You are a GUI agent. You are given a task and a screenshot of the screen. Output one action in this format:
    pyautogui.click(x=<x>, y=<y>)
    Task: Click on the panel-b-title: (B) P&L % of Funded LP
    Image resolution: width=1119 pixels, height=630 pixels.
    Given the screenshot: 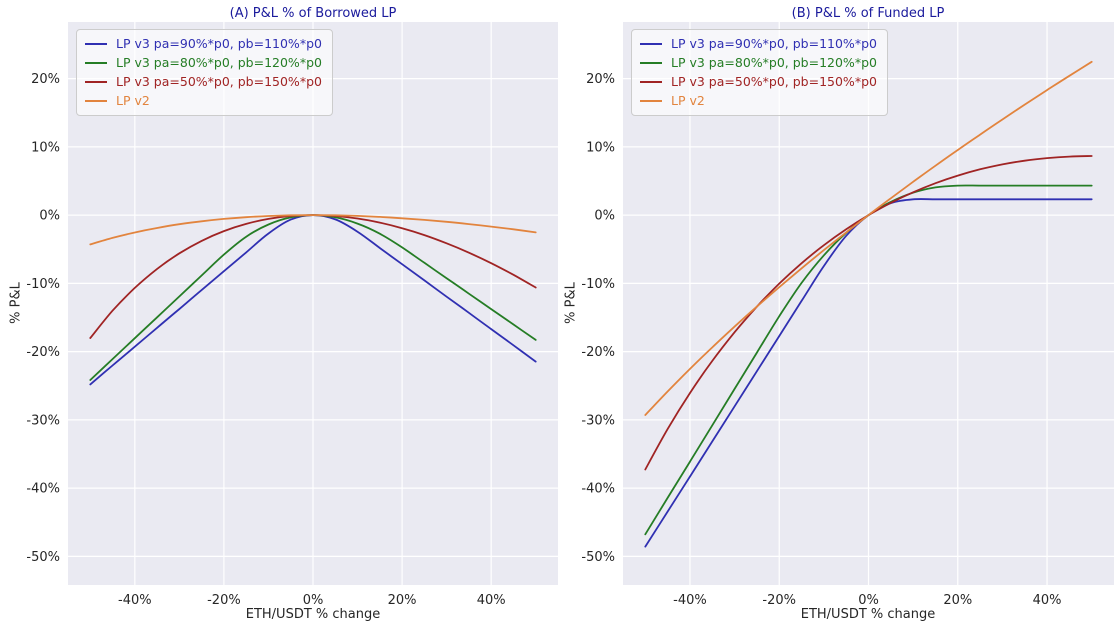 What is the action you would take?
    pyautogui.click(x=868, y=13)
    